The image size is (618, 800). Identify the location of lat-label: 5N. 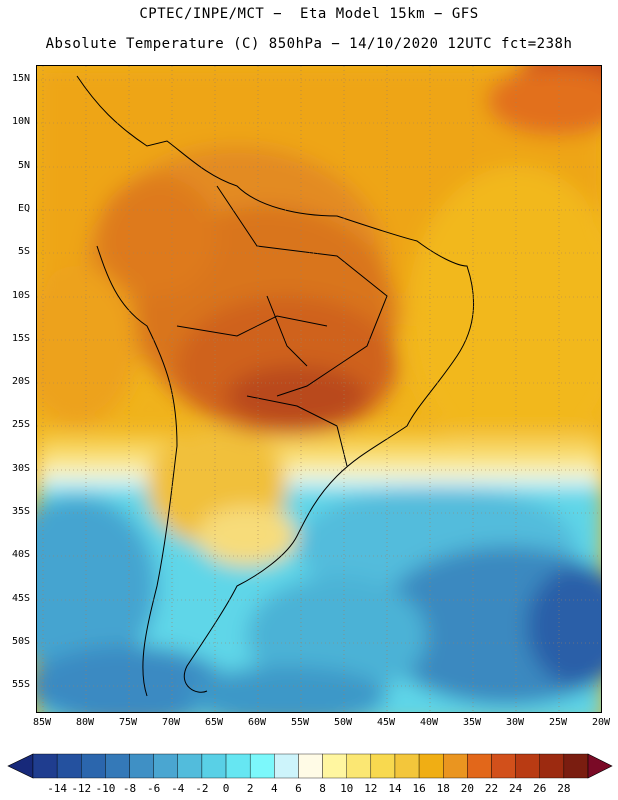
(23, 165).